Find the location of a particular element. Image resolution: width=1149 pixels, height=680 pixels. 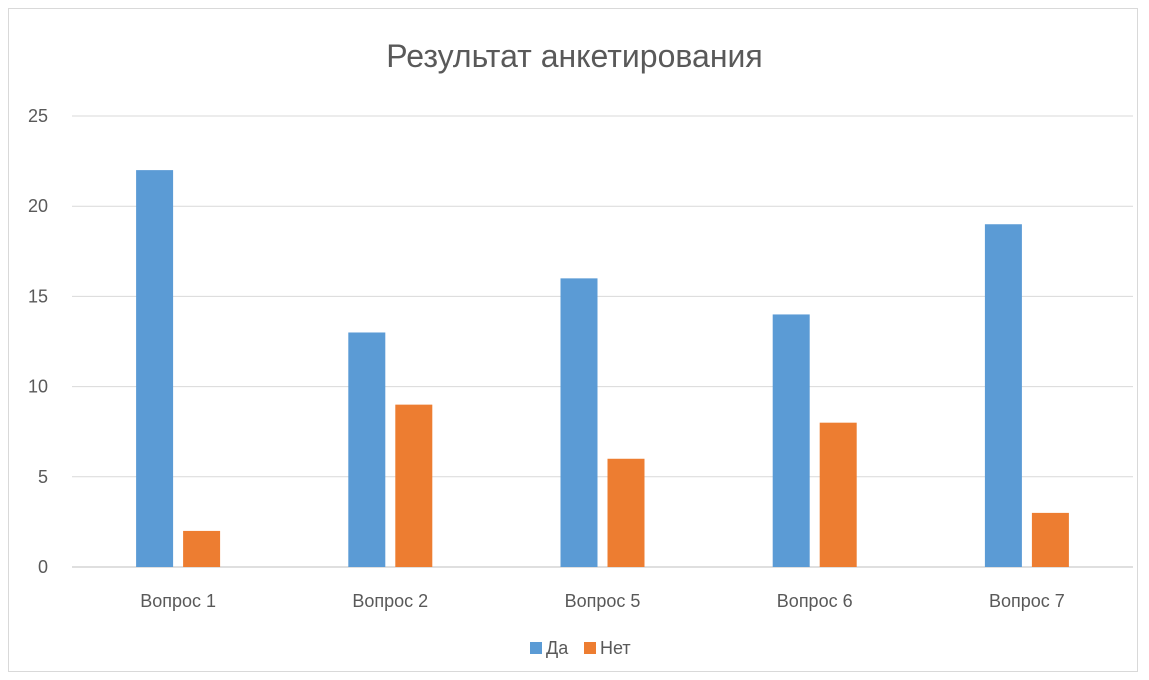

x-axis-ticks: Вопрос 1 Вопрос 2 Вопрос 5 Вопрос 6 Вопрос 7 is located at coordinates (602, 601).